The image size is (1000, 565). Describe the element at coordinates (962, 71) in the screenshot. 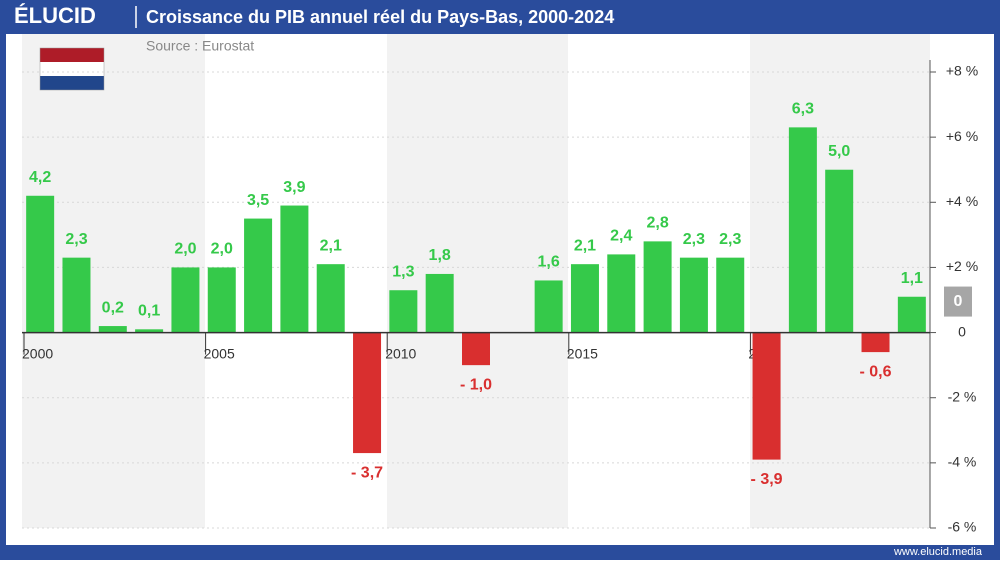

I see `y-tick-label: +8 %` at that location.